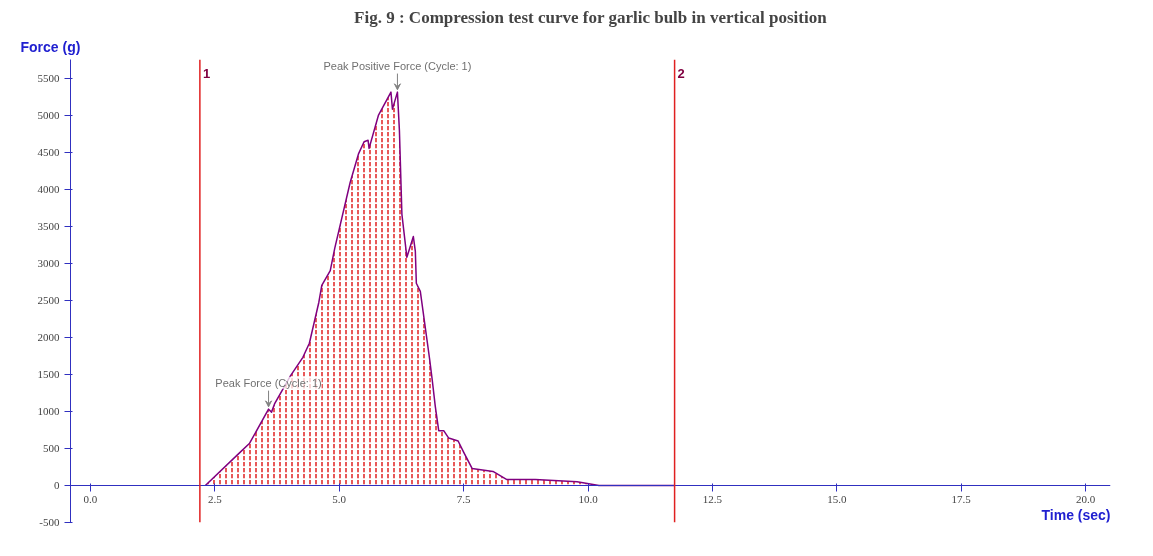 Image resolution: width=1153 pixels, height=556 pixels. I want to click on y-tick-label: 3500, so click(48, 225).